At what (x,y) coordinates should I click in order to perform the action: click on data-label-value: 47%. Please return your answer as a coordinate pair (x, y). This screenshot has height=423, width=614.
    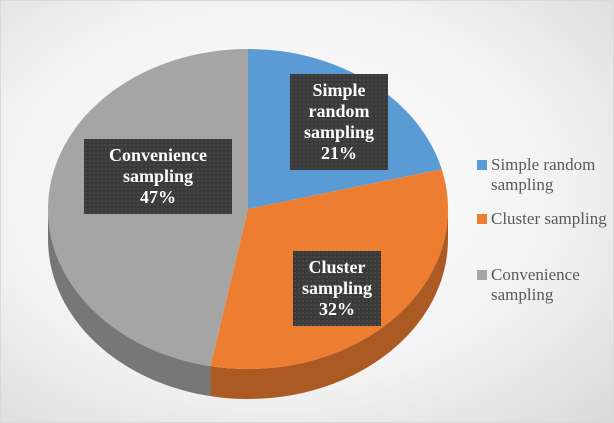
    Looking at the image, I should click on (158, 197).